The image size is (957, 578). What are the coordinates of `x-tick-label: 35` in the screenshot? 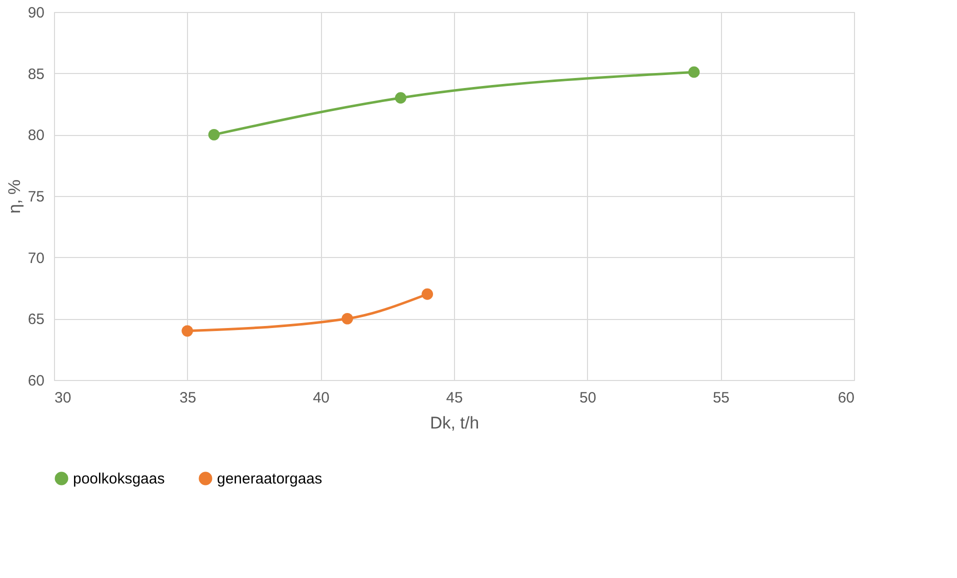 It's located at (187, 398).